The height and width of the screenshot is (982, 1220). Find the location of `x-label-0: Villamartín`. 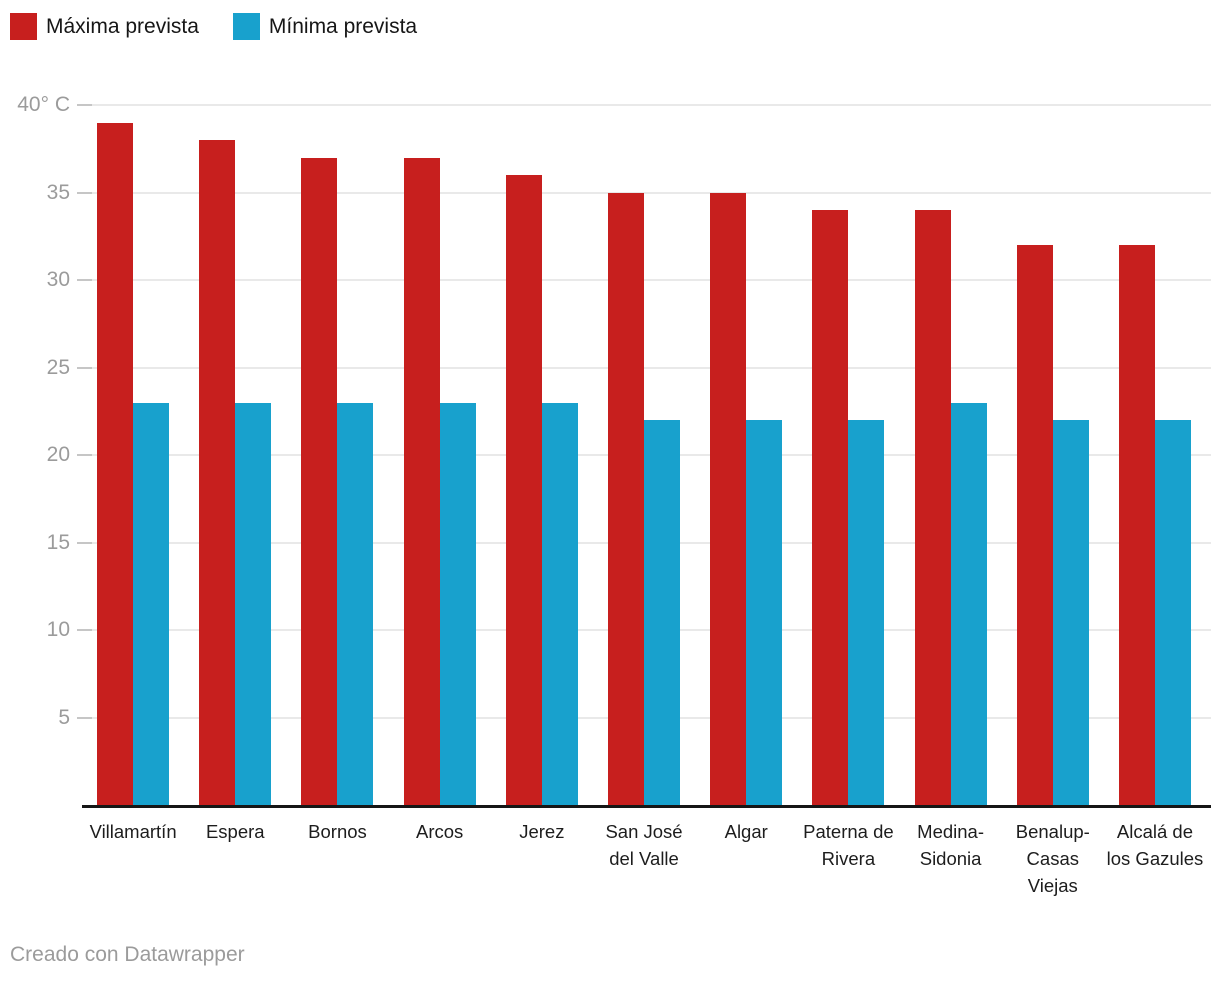

x-label-0: Villamartín is located at coordinates (133, 831).